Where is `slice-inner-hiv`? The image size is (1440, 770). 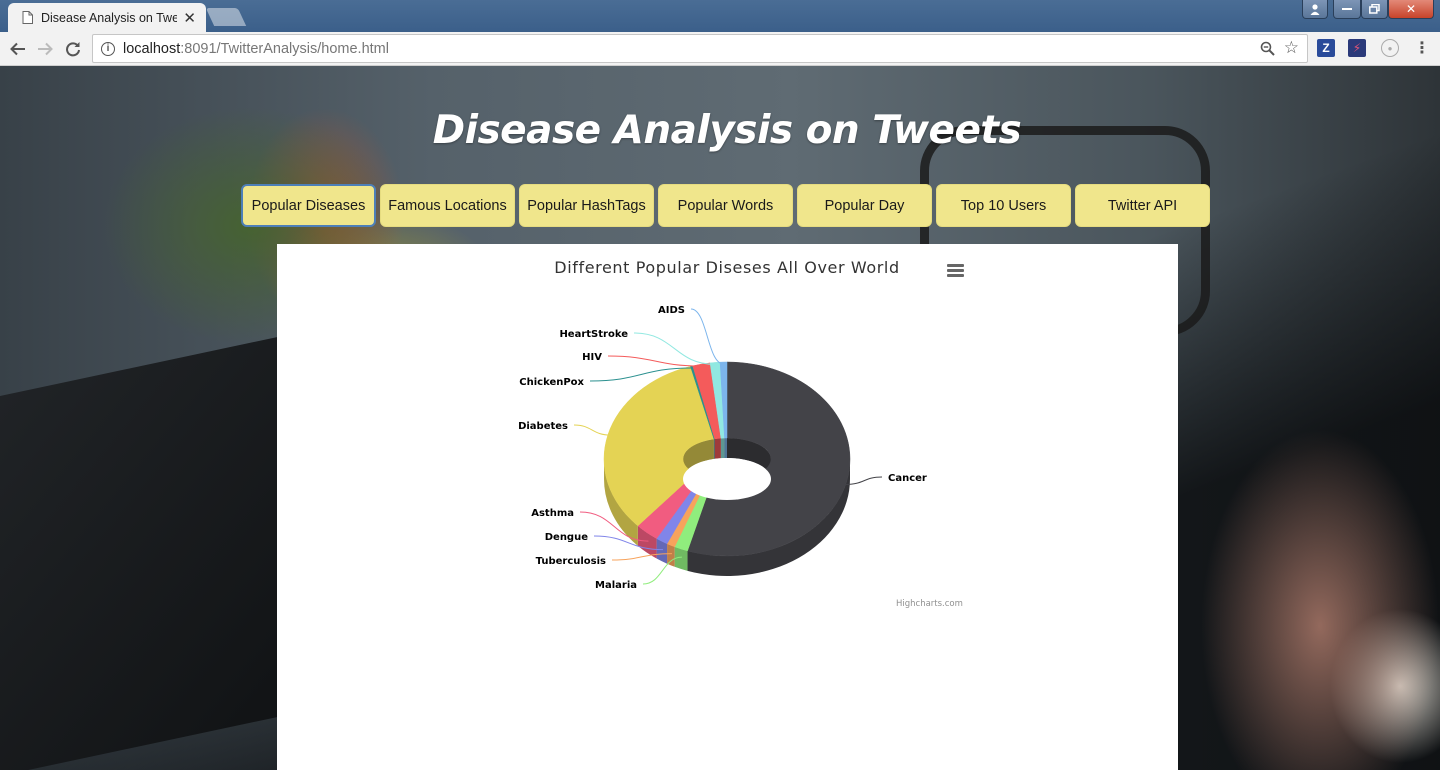 slice-inner-hiv is located at coordinates (717, 448).